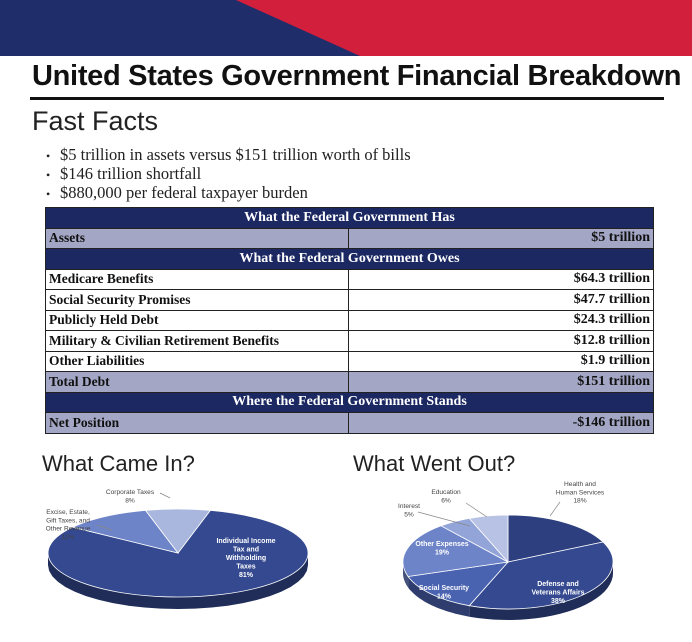 This screenshot has height=642, width=692. I want to click on banner-navy, so click(180, 28).